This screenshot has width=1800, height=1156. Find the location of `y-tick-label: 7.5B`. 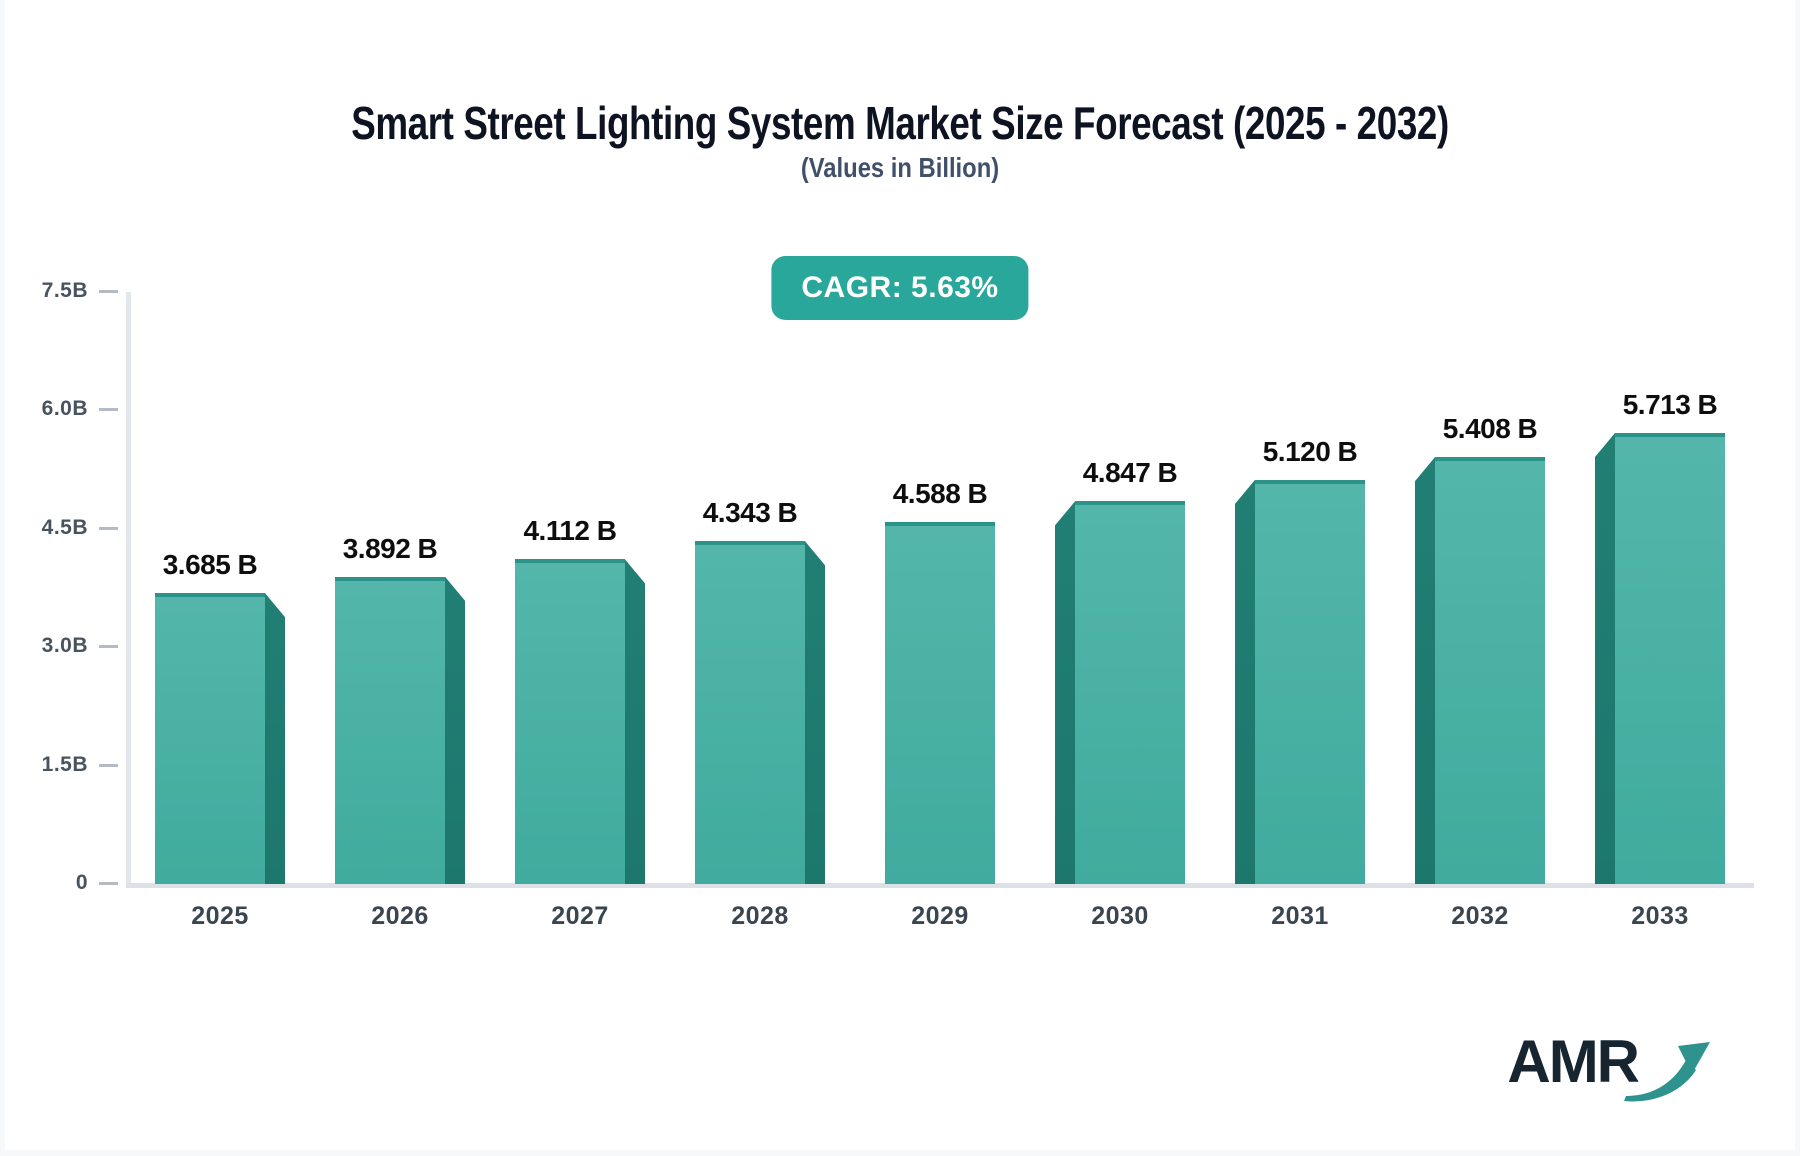

y-tick-label: 7.5B is located at coordinates (64, 290).